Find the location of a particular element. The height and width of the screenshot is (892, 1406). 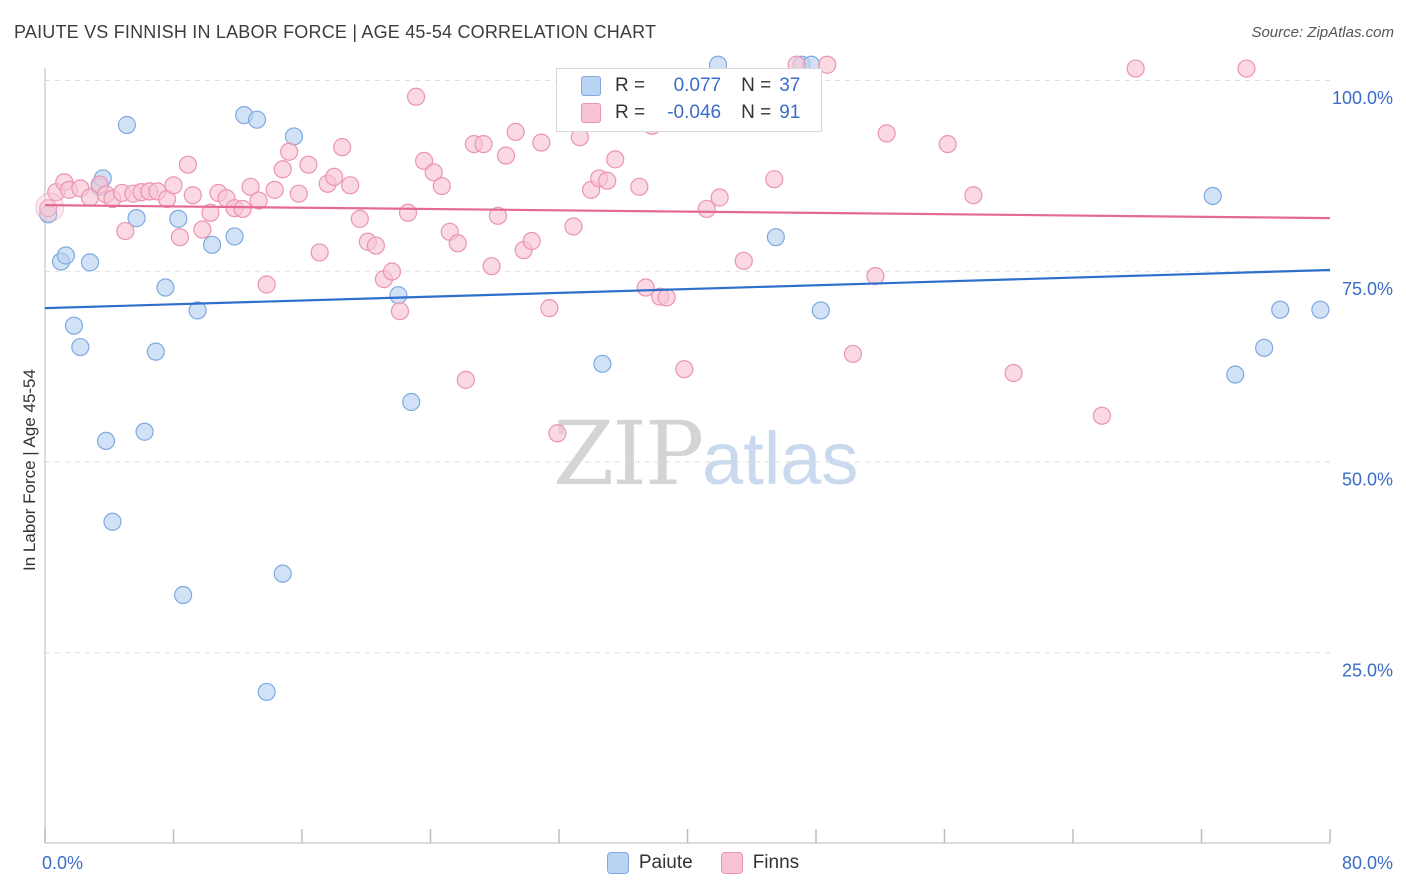

finns-point-large is located at coordinates (50, 207).